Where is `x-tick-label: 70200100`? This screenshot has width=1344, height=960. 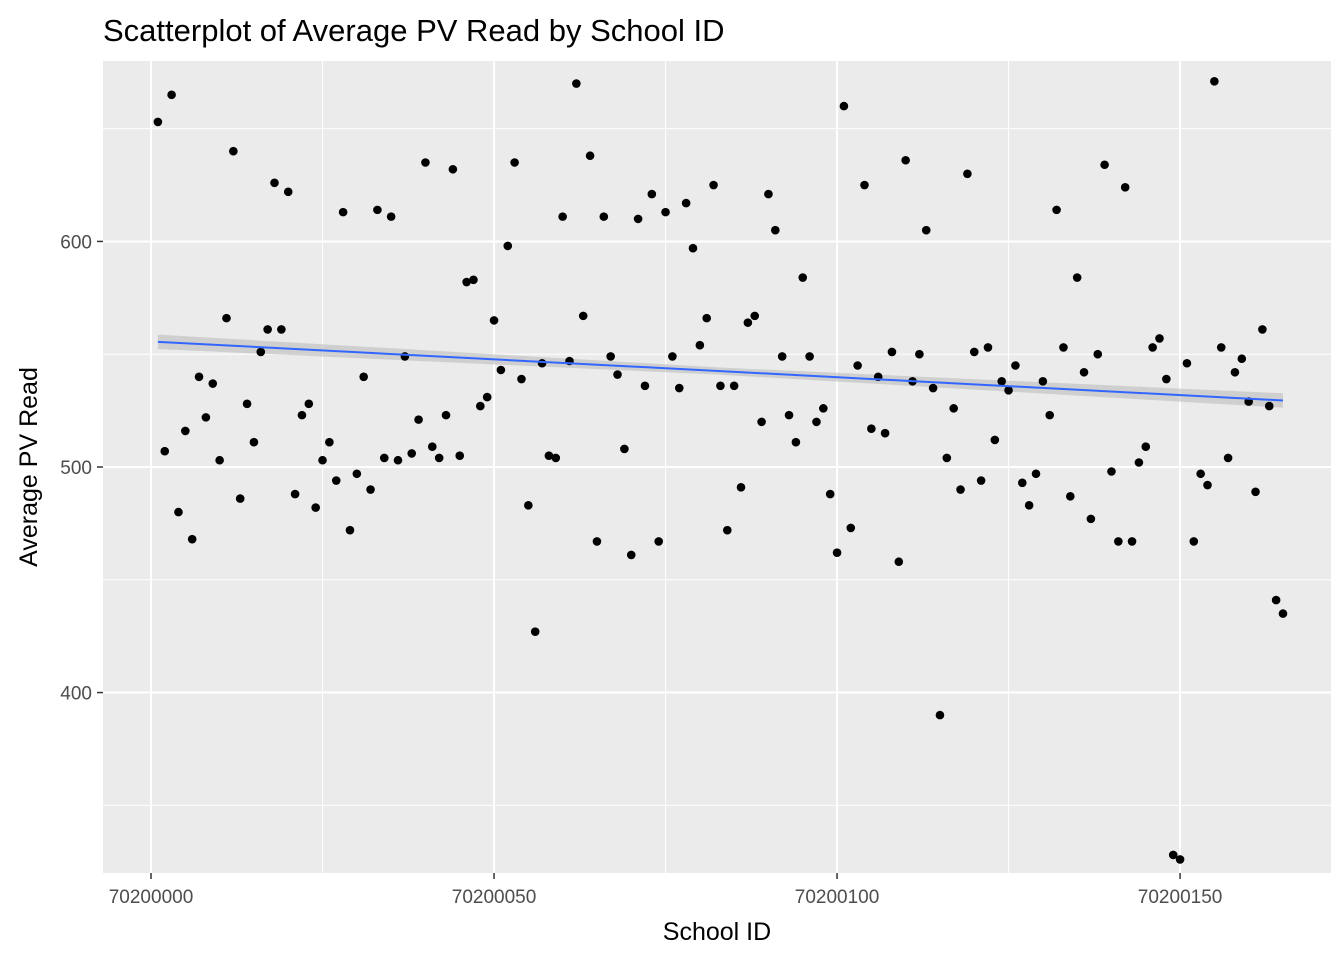 x-tick-label: 70200100 is located at coordinates (837, 897).